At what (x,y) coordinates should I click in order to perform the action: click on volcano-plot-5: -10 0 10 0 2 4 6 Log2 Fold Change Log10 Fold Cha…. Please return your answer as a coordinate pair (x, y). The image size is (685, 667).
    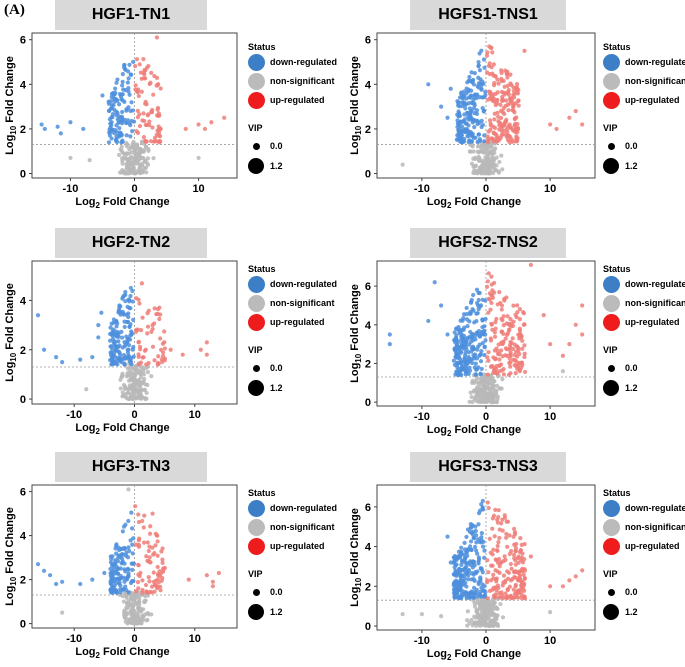
    Looking at the image, I should click on (121, 572).